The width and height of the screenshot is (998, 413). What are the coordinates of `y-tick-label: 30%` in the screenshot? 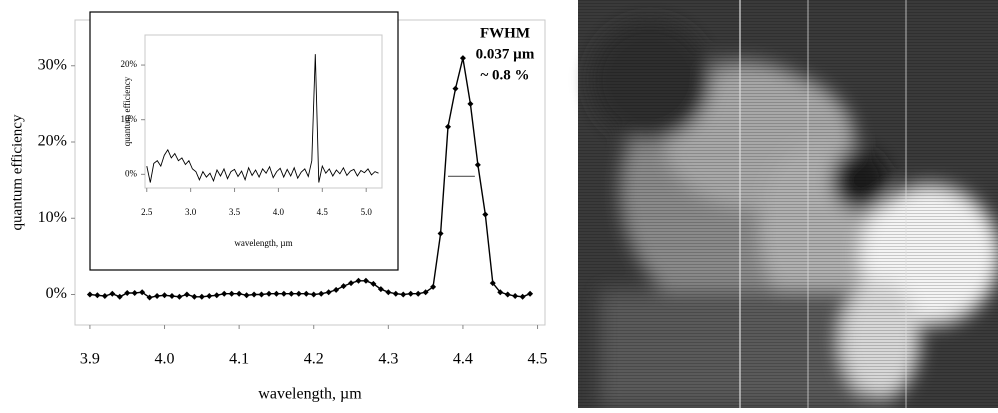 It's located at (52, 64).